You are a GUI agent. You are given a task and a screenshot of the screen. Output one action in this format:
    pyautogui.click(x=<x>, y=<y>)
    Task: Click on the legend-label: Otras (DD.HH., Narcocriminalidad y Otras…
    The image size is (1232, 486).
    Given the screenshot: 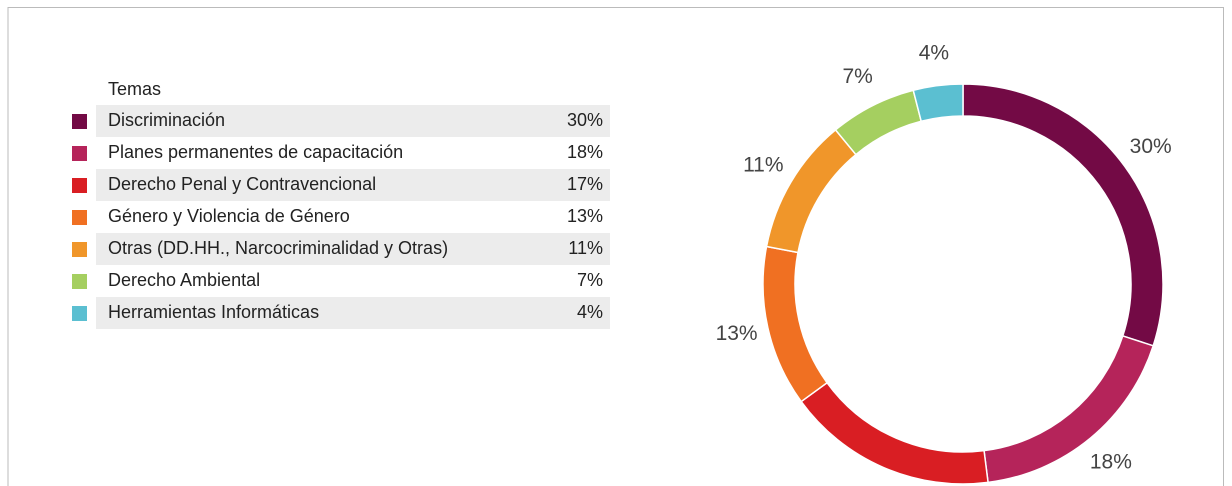 What is the action you would take?
    pyautogui.click(x=278, y=248)
    